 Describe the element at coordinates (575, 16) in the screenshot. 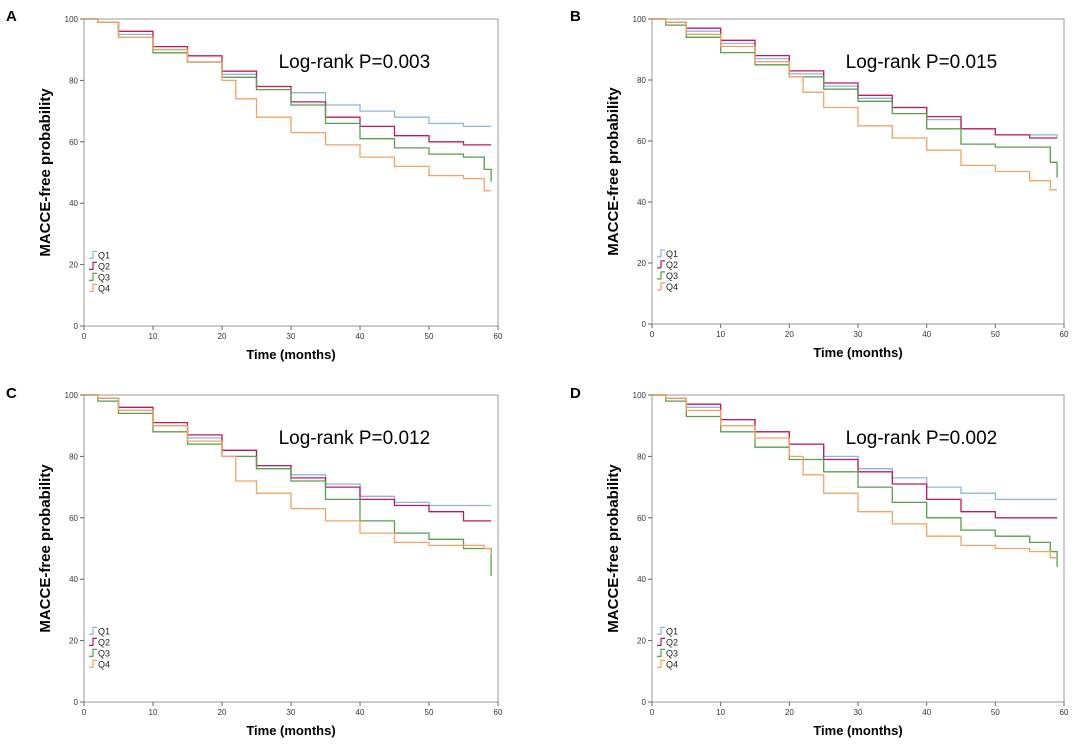

I see `panel-letter: B` at that location.